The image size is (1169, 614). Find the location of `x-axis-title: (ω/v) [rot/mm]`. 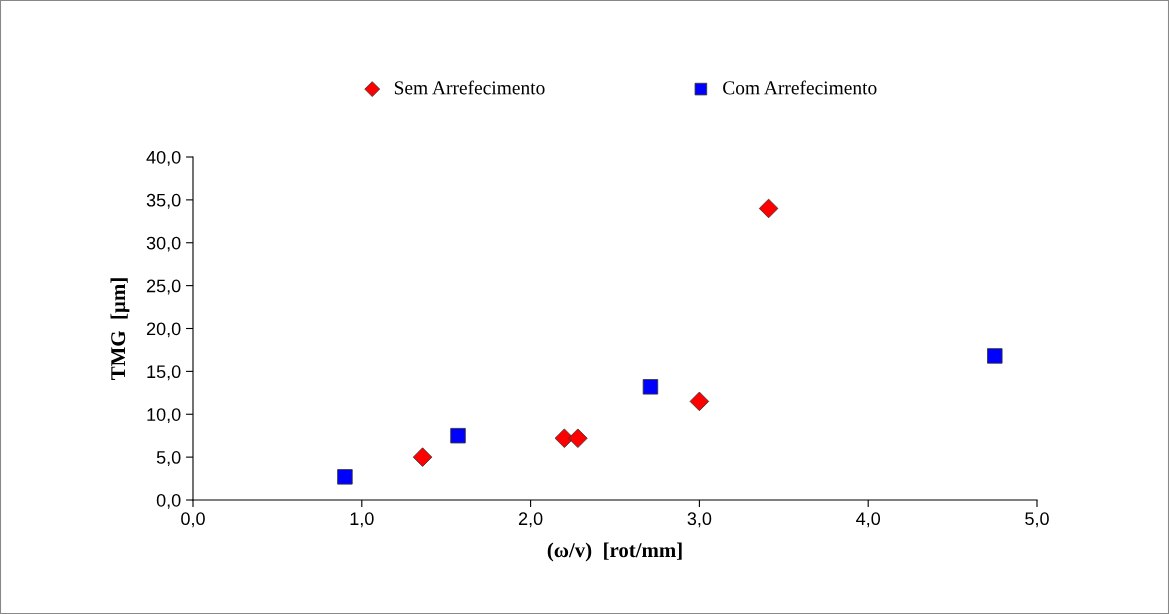

x-axis-title: (ω/v) [rot/mm] is located at coordinates (614, 552).